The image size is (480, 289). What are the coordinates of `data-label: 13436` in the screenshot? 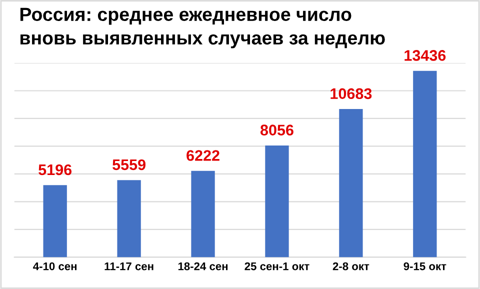 It's located at (425, 55).